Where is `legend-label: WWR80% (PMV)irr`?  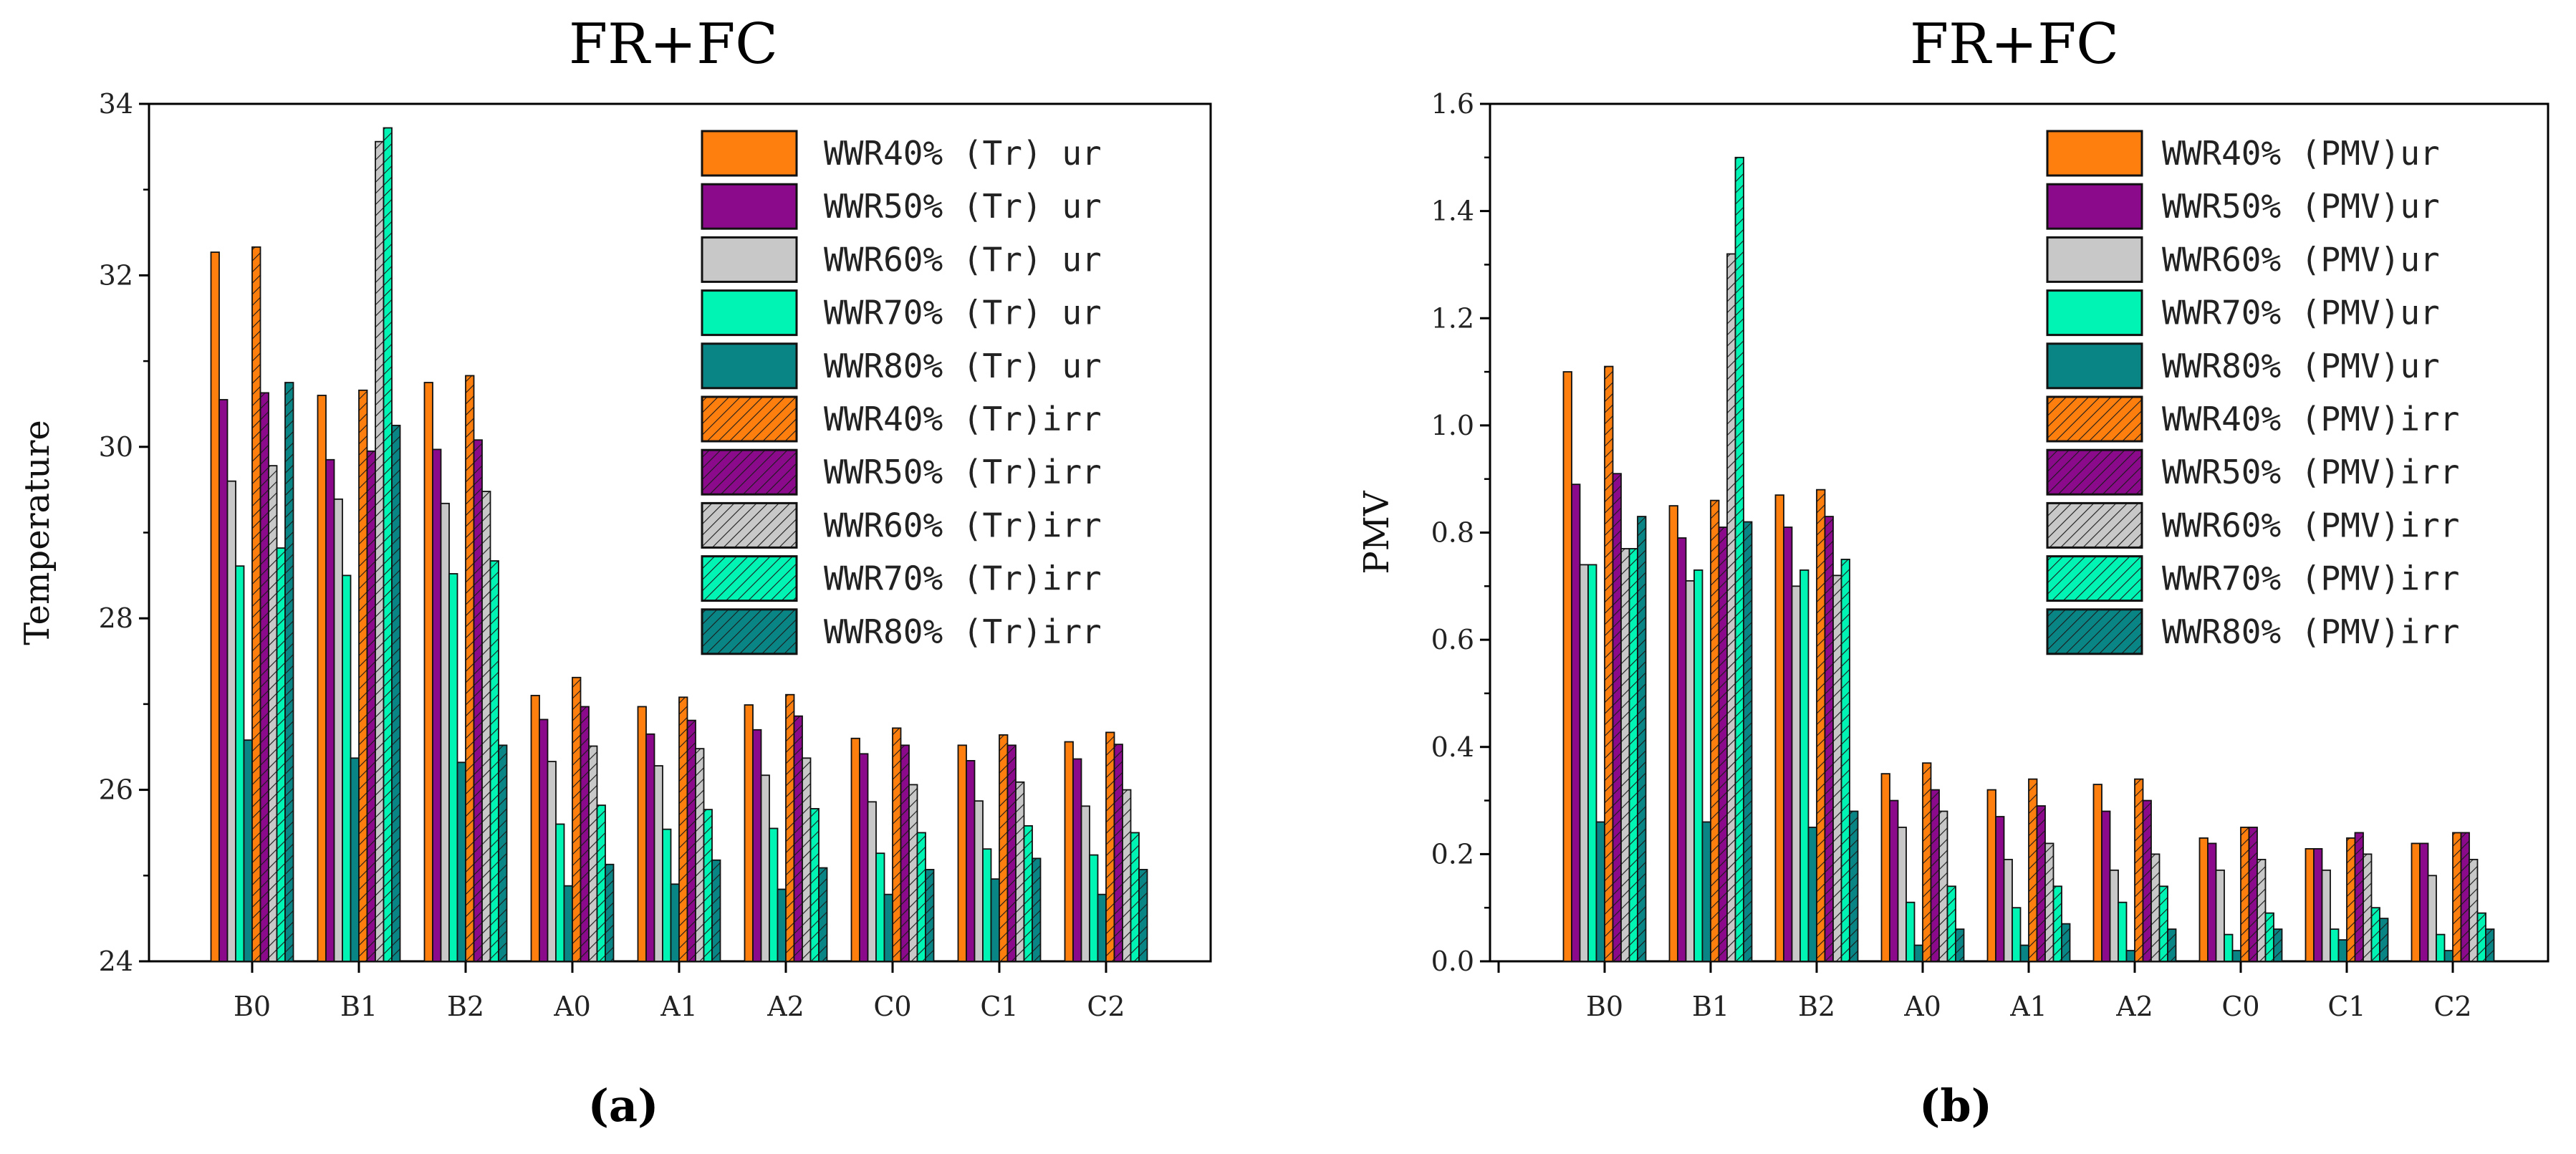 legend-label: WWR80% (PMV)irr is located at coordinates (2311, 631).